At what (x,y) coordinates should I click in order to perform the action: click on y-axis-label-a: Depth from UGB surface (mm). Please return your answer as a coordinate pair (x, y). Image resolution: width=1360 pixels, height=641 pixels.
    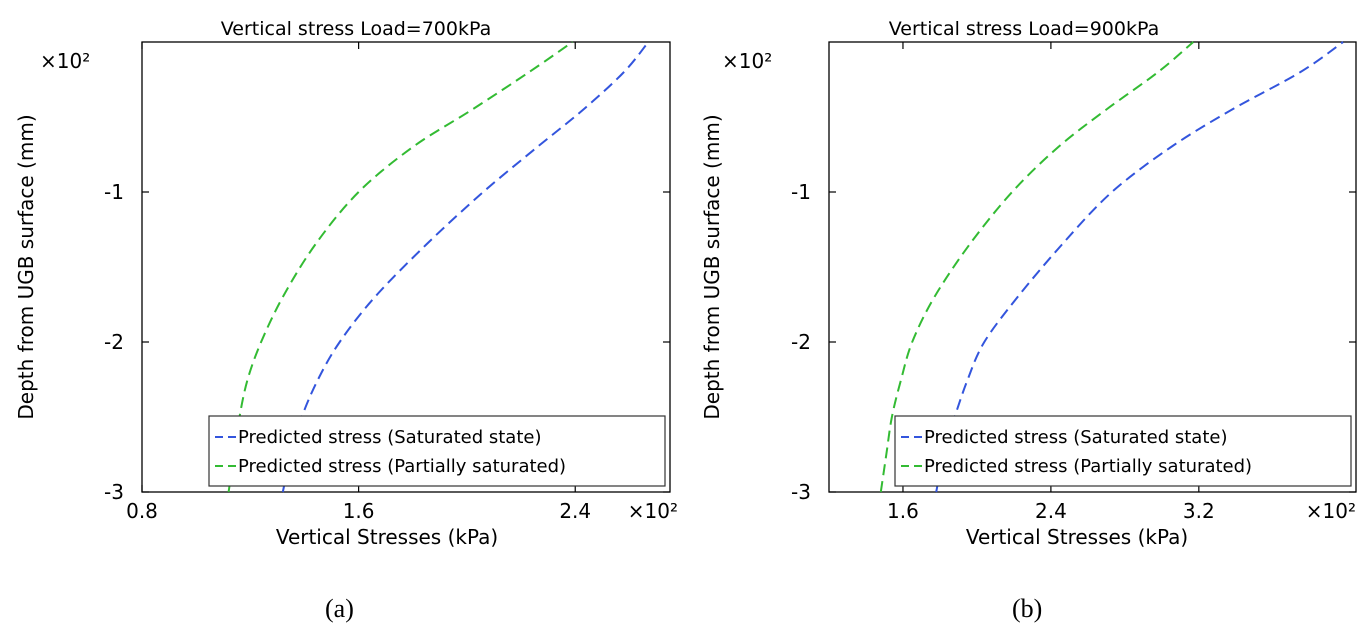
    Looking at the image, I should click on (26, 266).